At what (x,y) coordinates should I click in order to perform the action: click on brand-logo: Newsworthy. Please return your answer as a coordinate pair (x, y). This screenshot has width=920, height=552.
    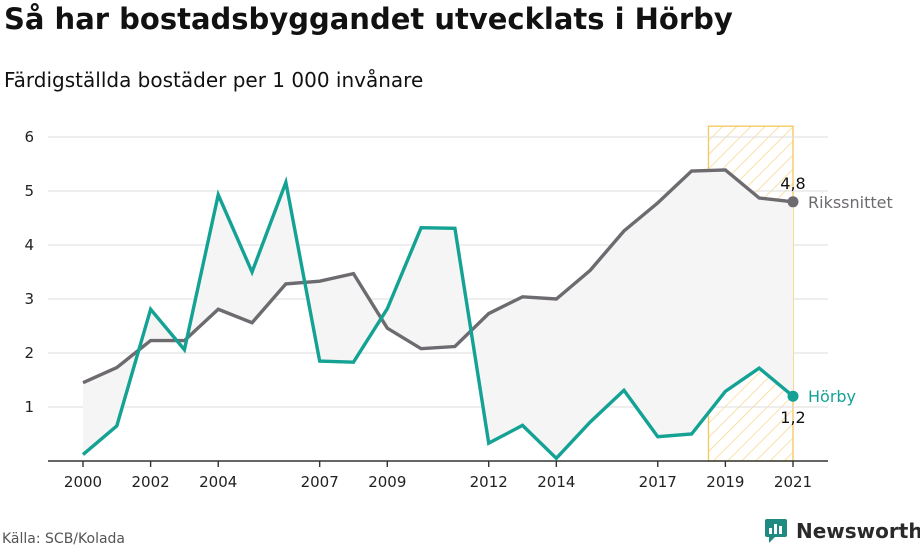
    Looking at the image, I should click on (842, 531).